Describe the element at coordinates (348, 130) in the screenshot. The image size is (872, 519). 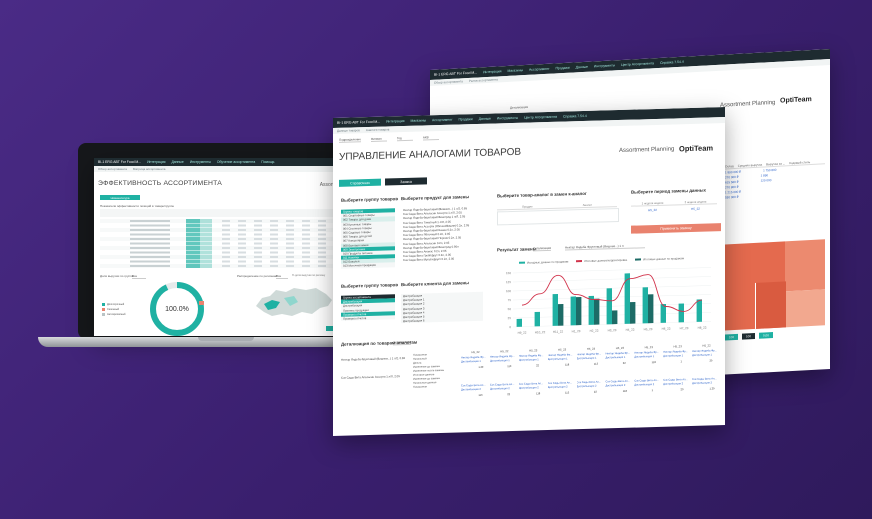
I see `front-subtab: Данные товаров` at that location.